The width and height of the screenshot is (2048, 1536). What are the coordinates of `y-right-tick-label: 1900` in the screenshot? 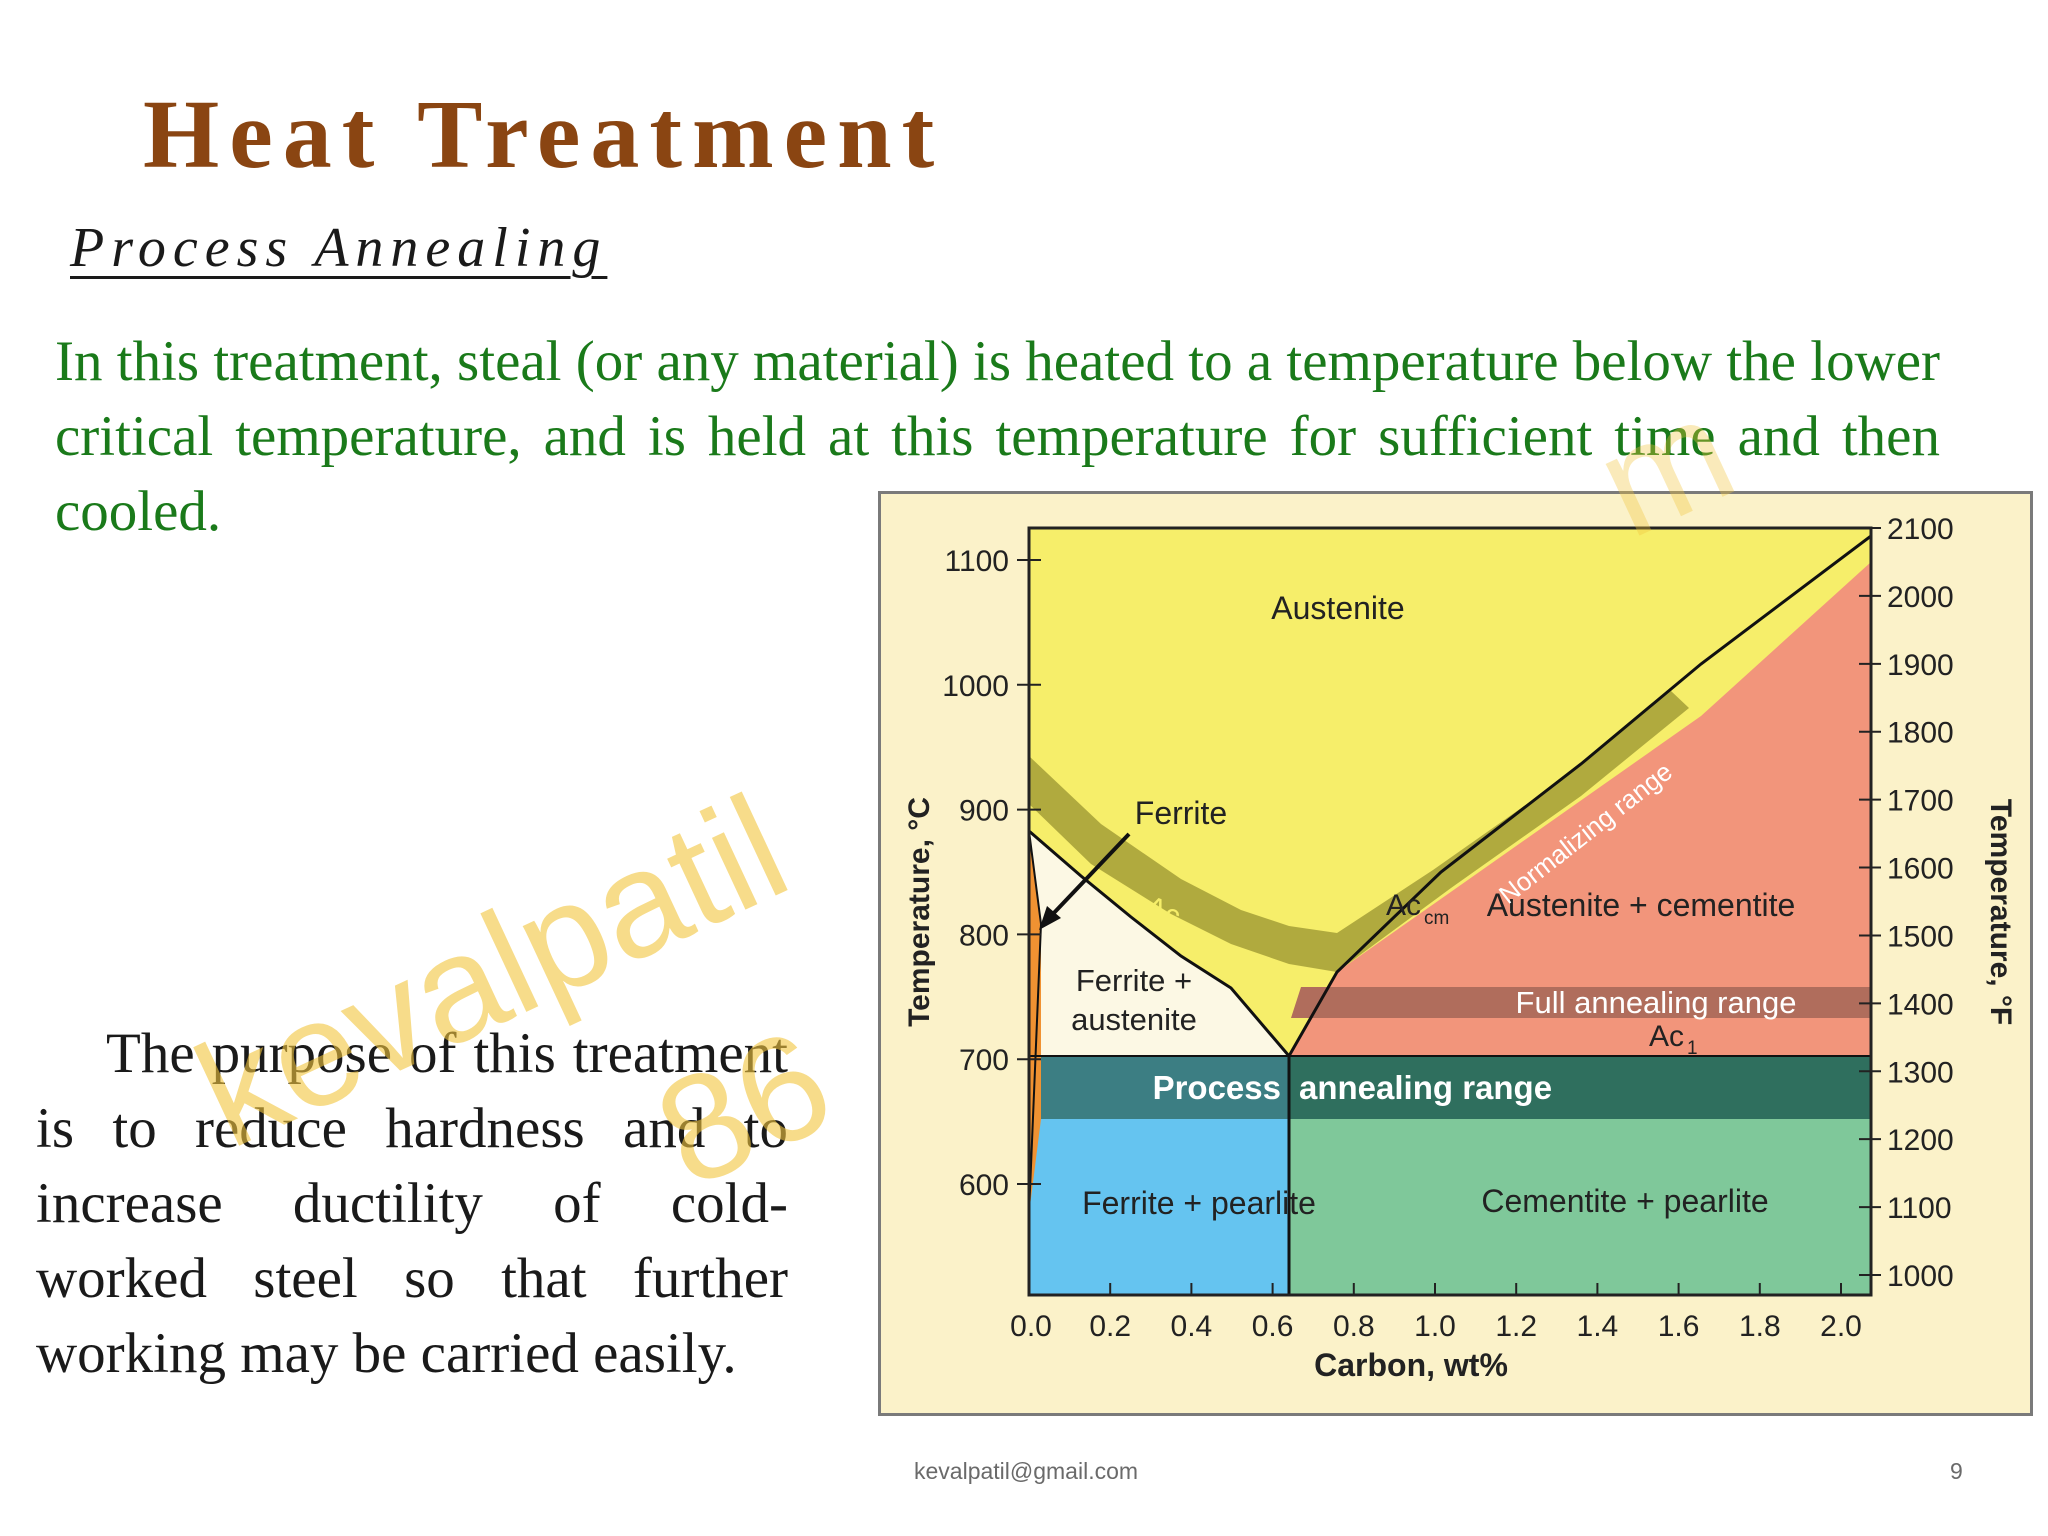 It's located at (1920, 665).